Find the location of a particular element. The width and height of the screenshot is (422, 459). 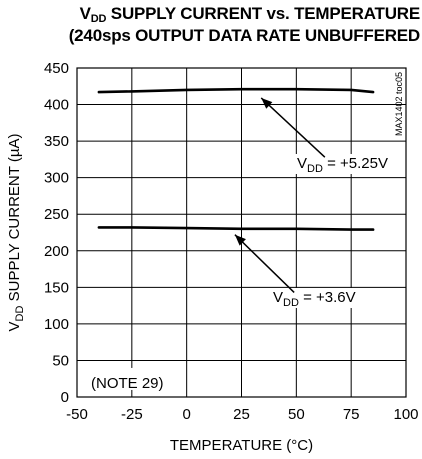

x-axis-label: TEMPERATURE (°C) is located at coordinates (241, 445).